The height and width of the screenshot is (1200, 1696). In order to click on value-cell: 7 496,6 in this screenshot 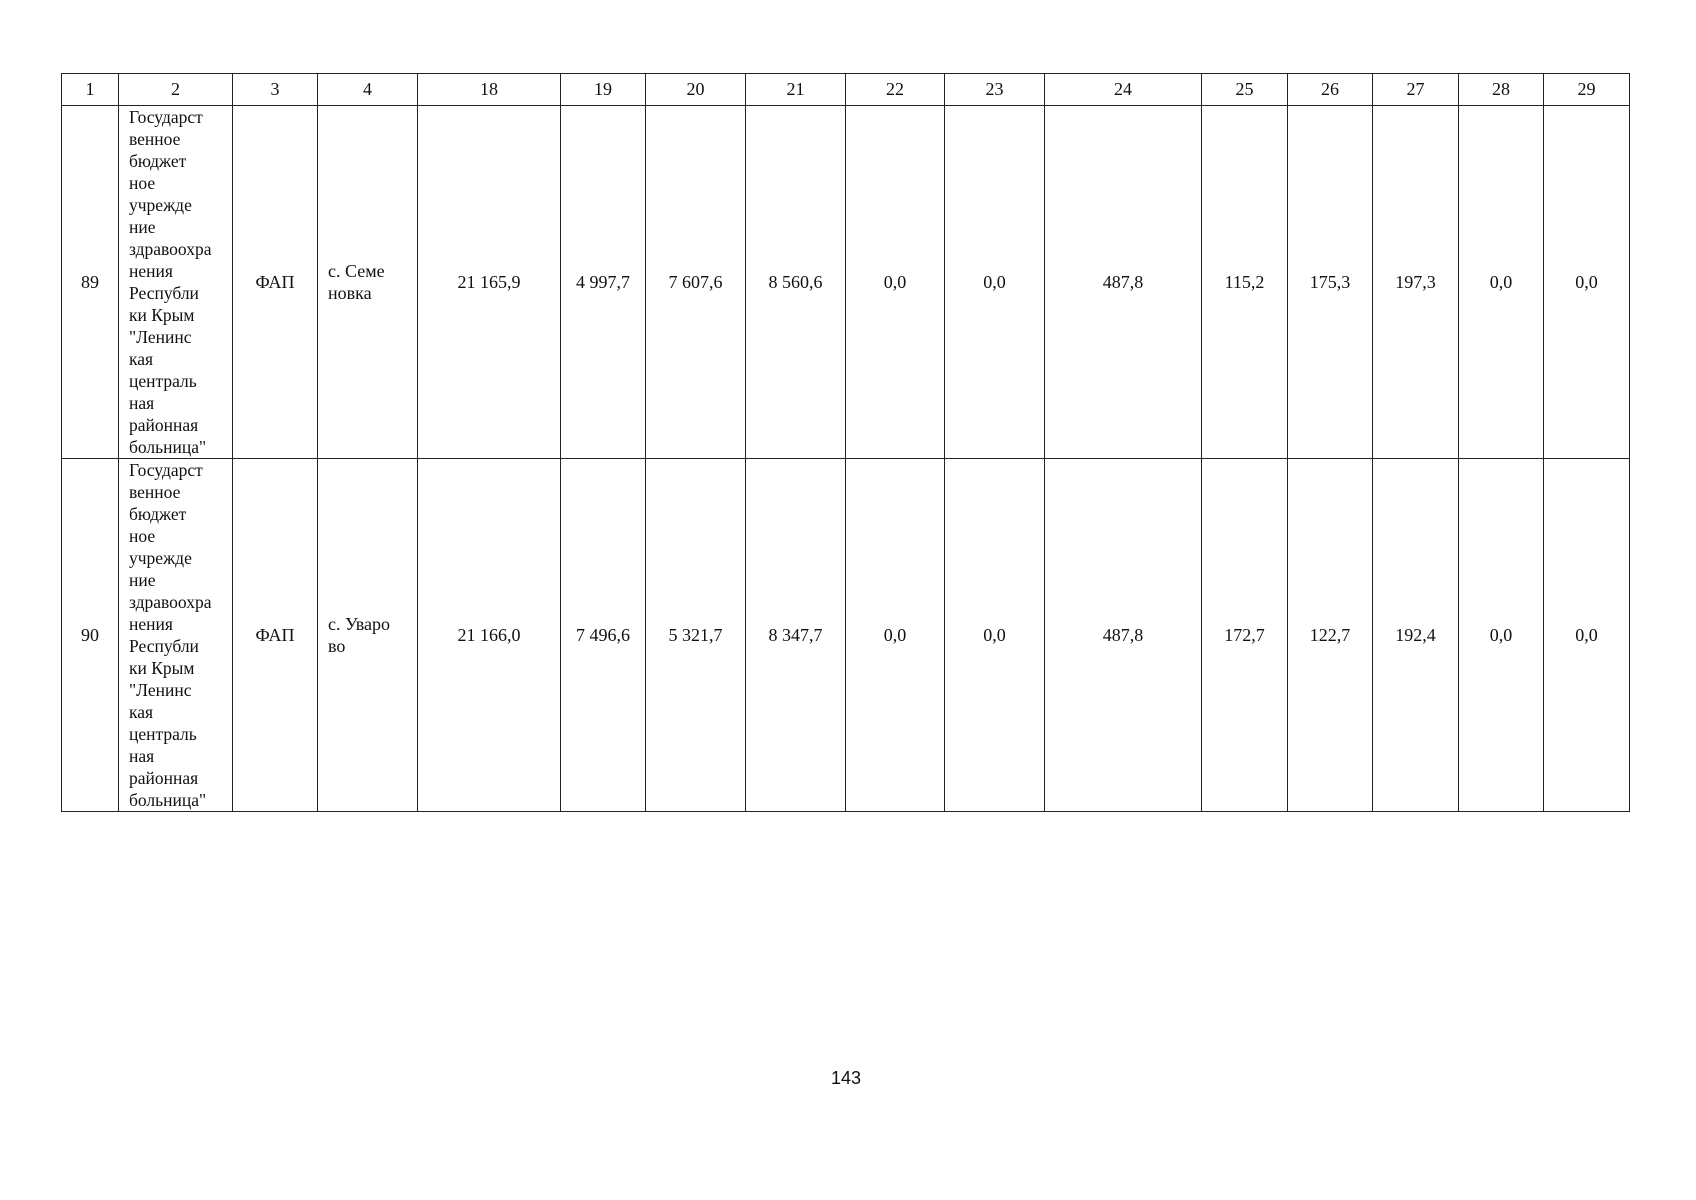, I will do `click(603, 635)`.